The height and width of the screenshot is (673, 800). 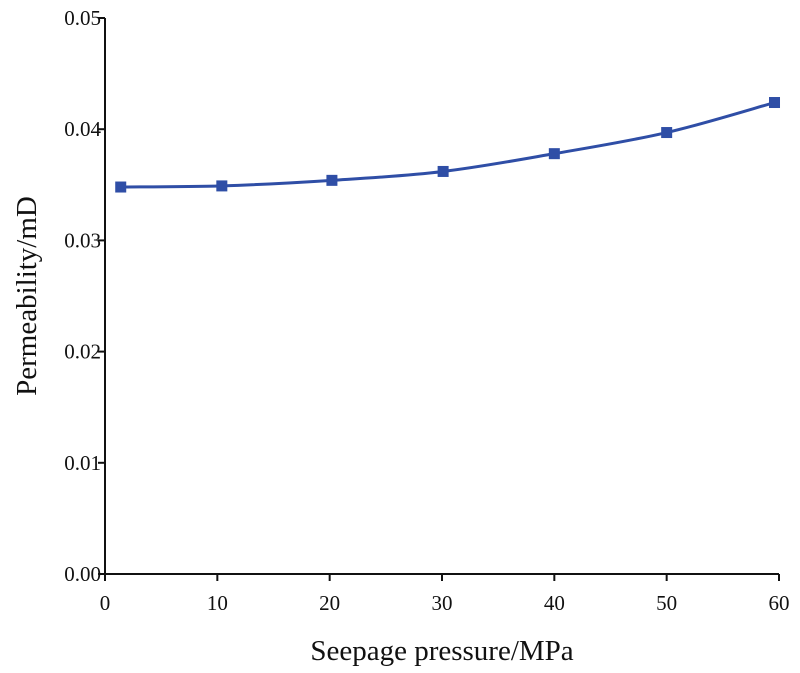 What do you see at coordinates (105, 603) in the screenshot?
I see `x-tick-label: 0` at bounding box center [105, 603].